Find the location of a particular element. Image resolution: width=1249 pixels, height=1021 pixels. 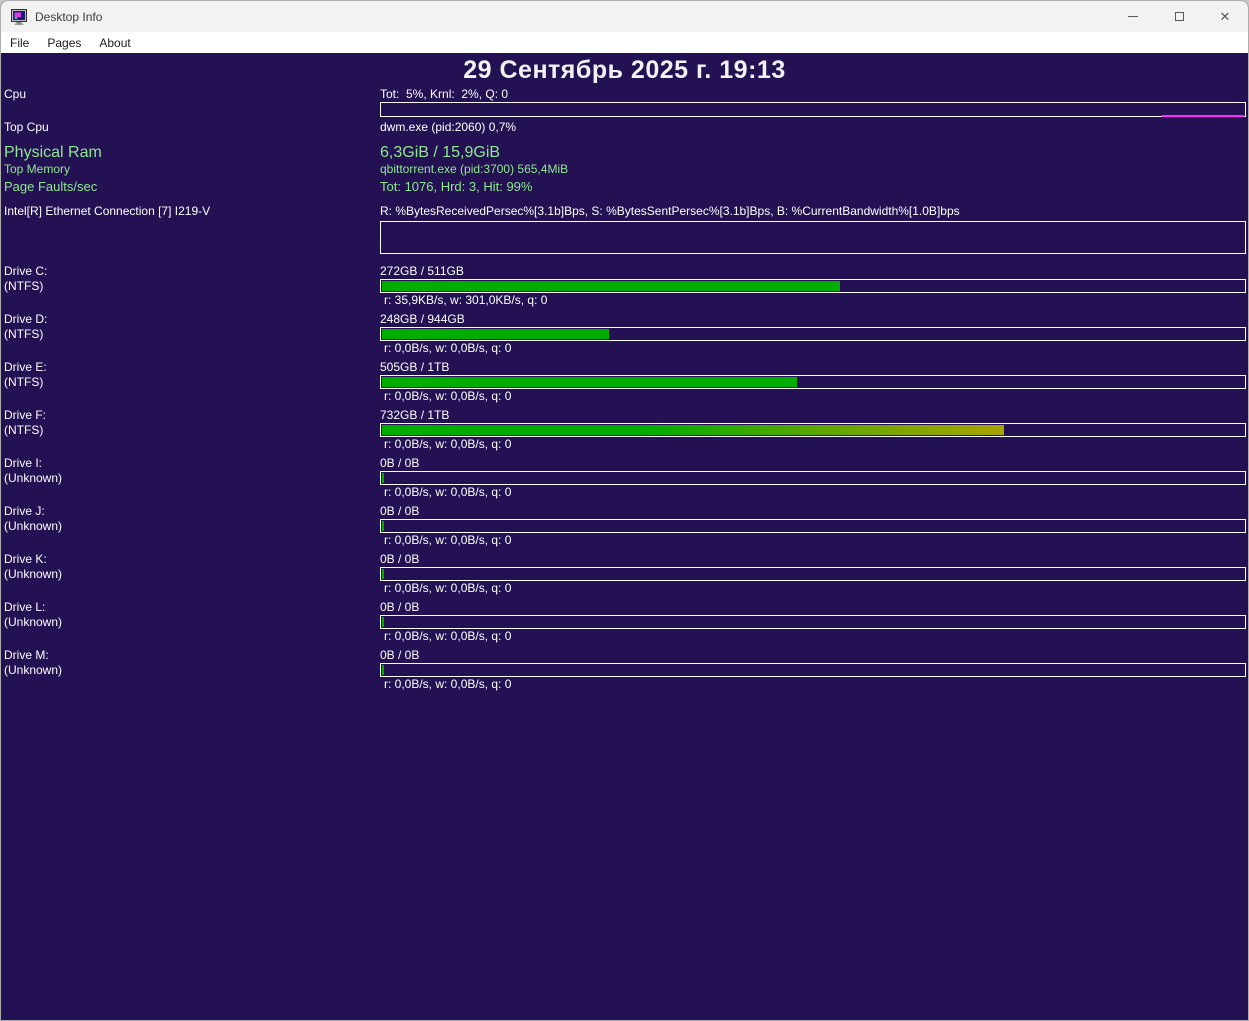

page-faults-value: Tot: 1076, Hrd: 3, Hit: 99% is located at coordinates (456, 186).